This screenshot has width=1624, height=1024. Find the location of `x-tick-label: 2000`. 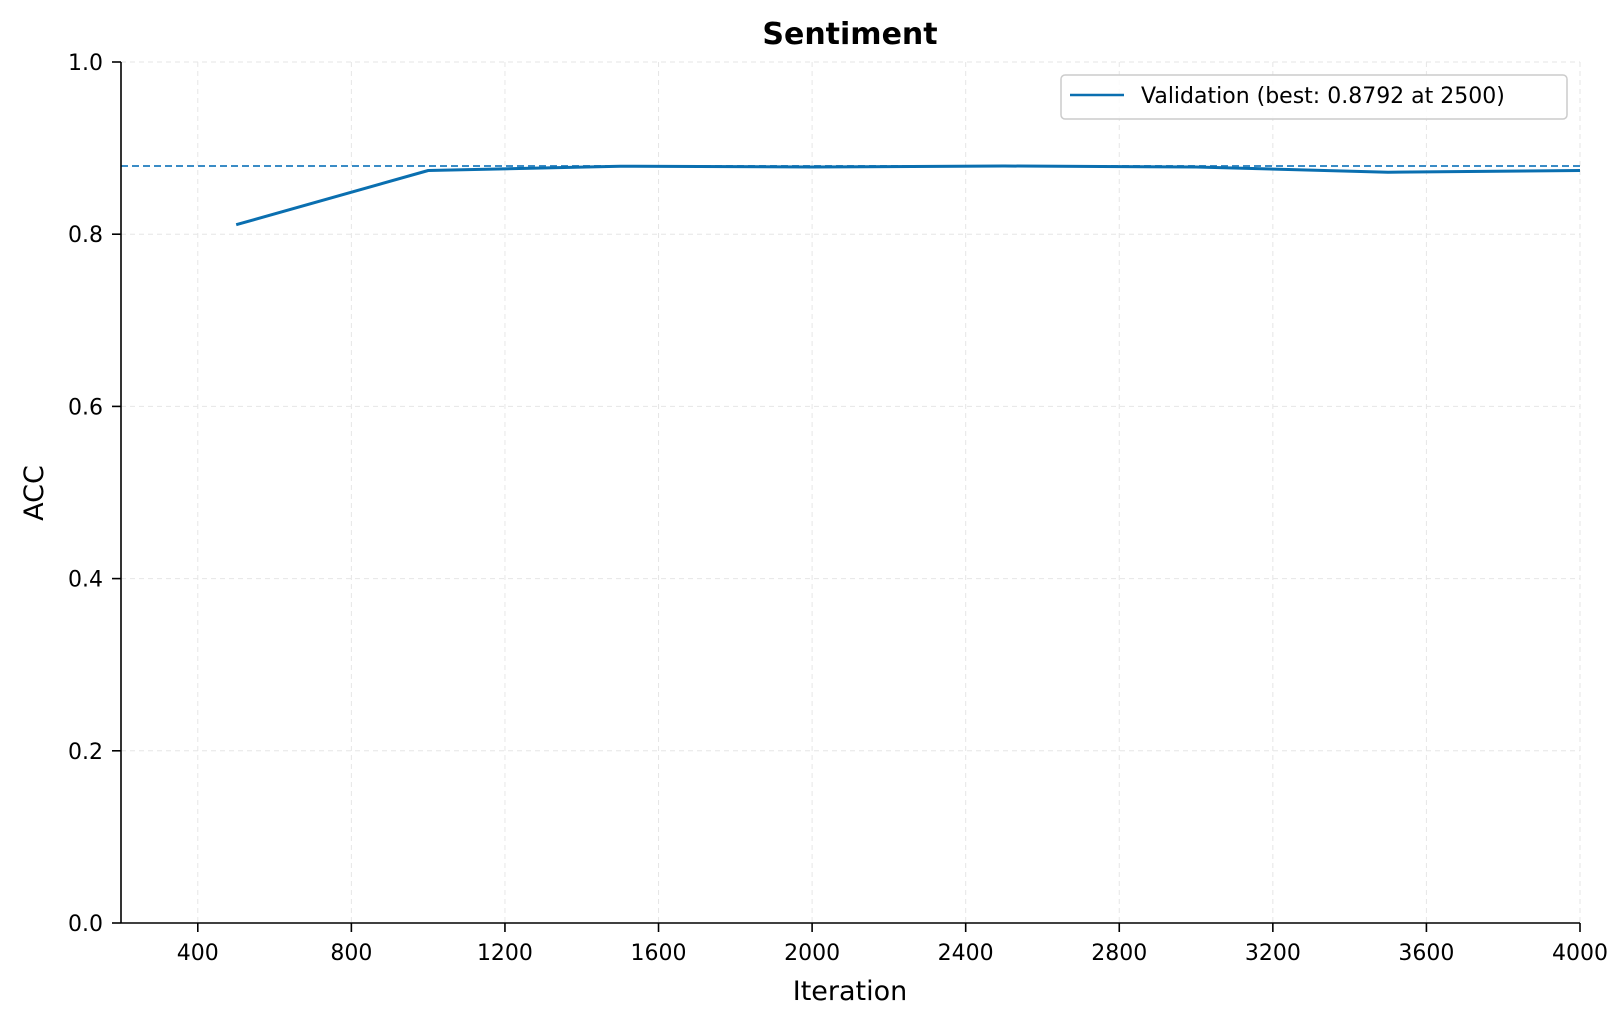

x-tick-label: 2000 is located at coordinates (812, 953).